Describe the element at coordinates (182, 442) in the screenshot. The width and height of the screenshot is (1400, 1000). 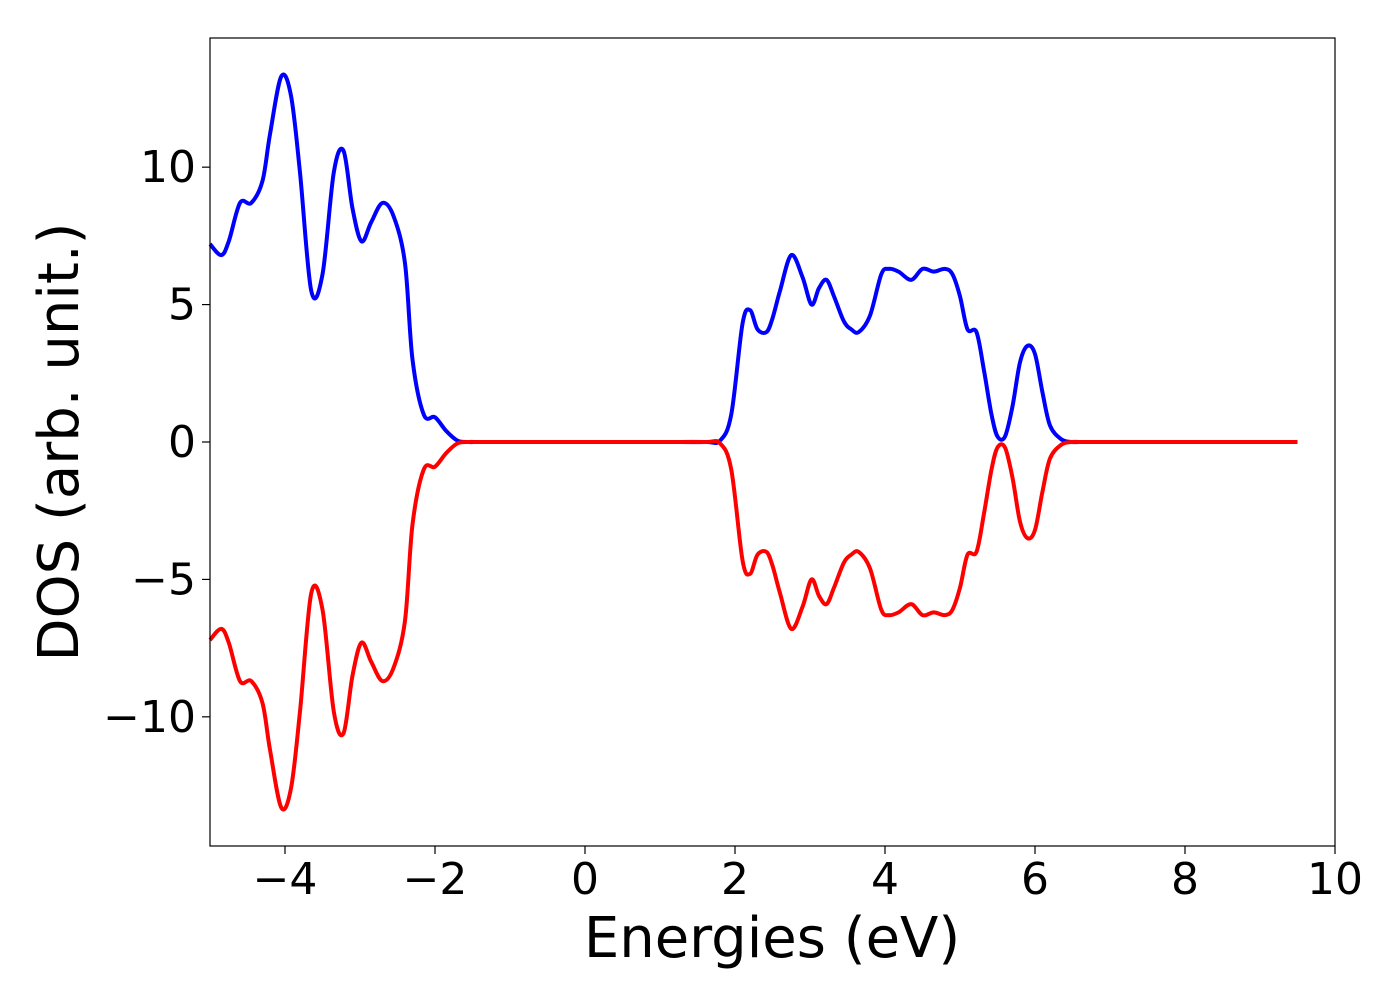
I see `y-tick-label: 0` at that location.